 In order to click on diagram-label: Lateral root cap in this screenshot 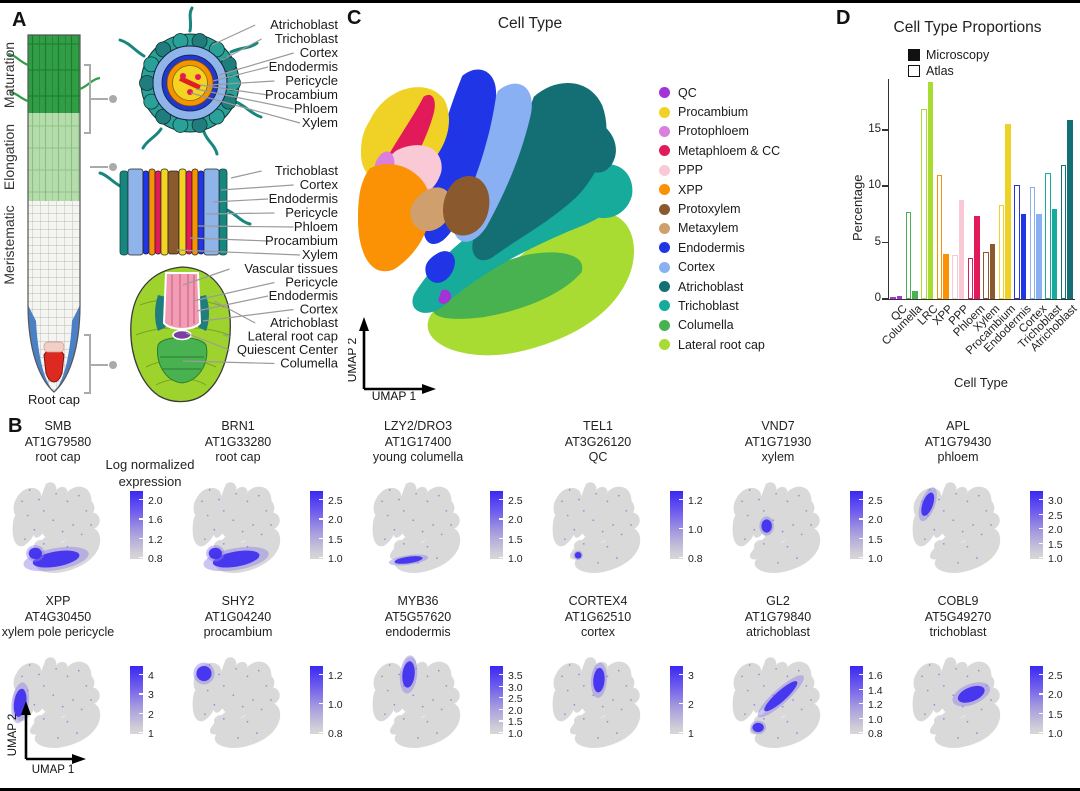, I will do `click(293, 336)`.